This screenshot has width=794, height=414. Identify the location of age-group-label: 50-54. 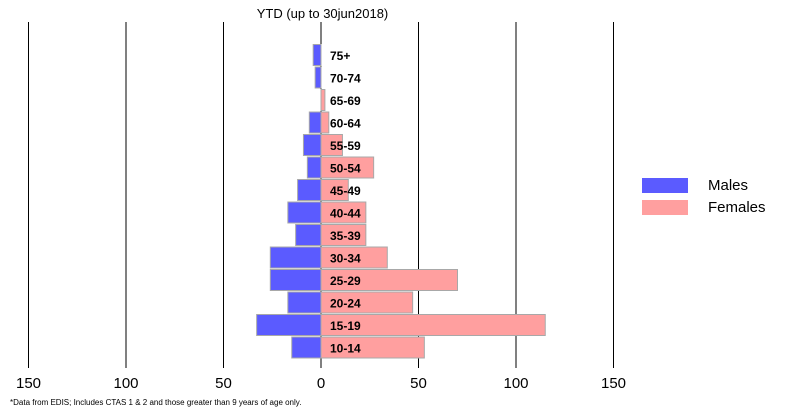
(345, 169).